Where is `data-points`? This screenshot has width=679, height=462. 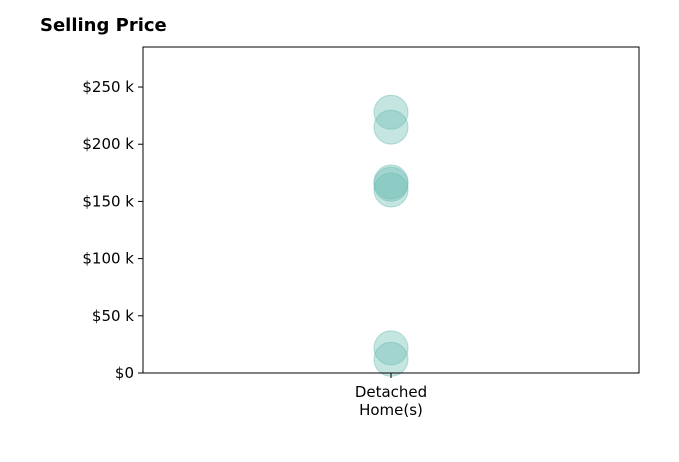
data-points is located at coordinates (391, 235).